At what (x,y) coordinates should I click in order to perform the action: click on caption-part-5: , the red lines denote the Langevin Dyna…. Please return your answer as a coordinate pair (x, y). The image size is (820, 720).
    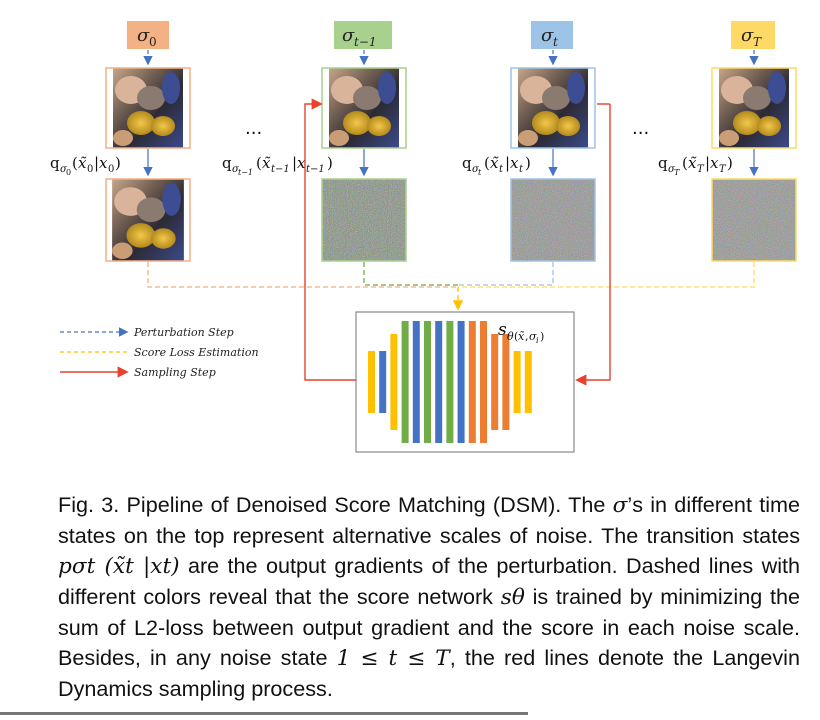
    Looking at the image, I should click on (429, 673).